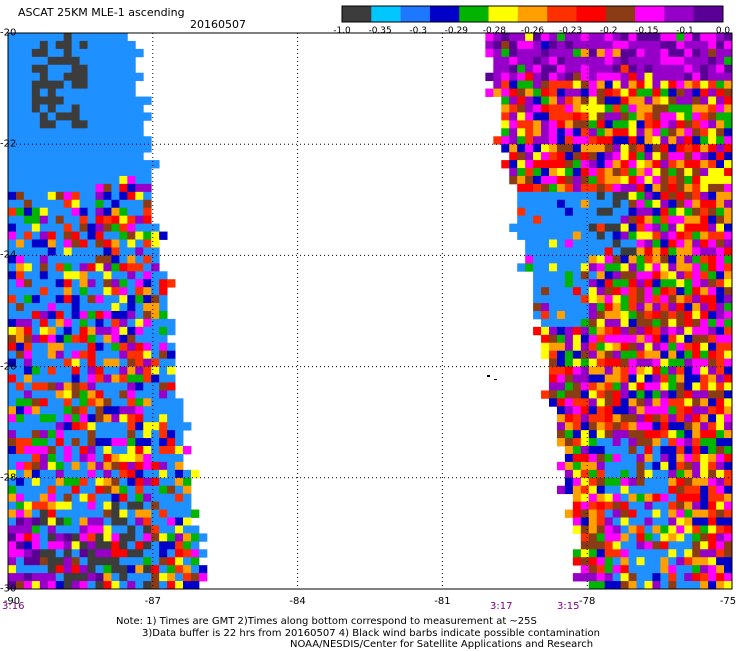  Describe the element at coordinates (679, 14) in the screenshot. I see `colorbar-swatch` at that location.